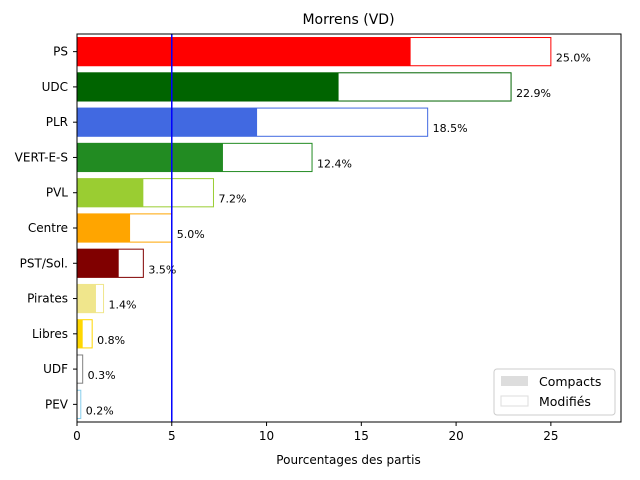 The width and height of the screenshot is (640, 480). What do you see at coordinates (57, 404) in the screenshot?
I see `y-tick-label: PEV` at bounding box center [57, 404].